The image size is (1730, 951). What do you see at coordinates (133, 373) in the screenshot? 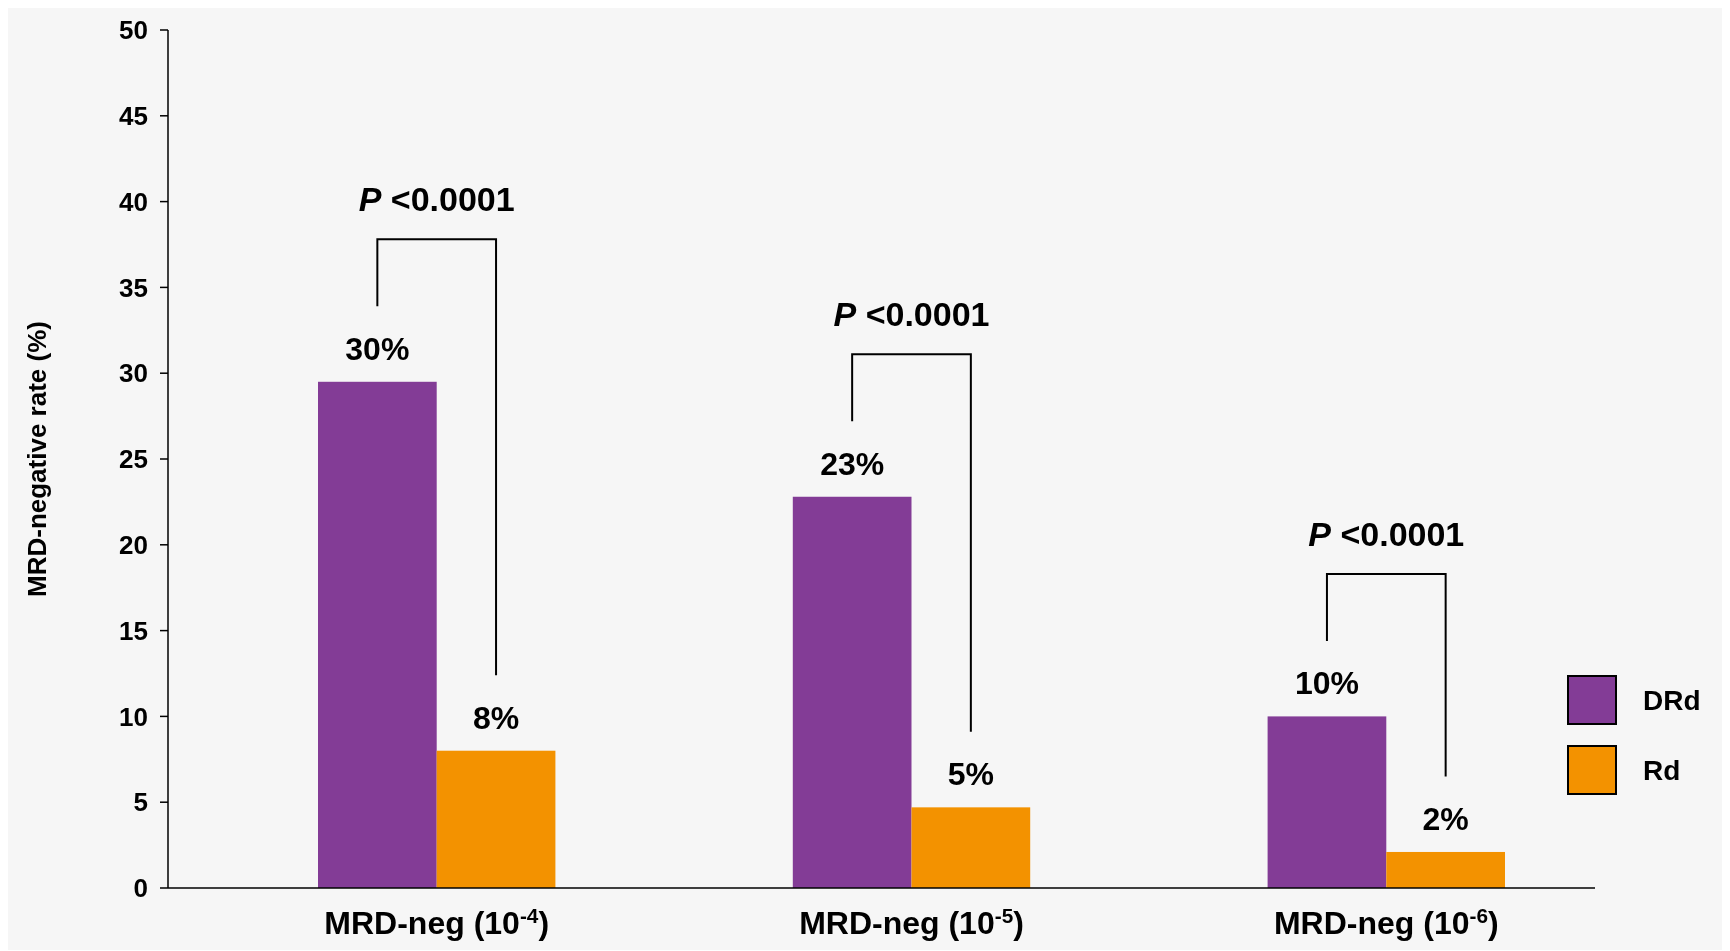
I see `y-tick-label: 30` at bounding box center [133, 373].